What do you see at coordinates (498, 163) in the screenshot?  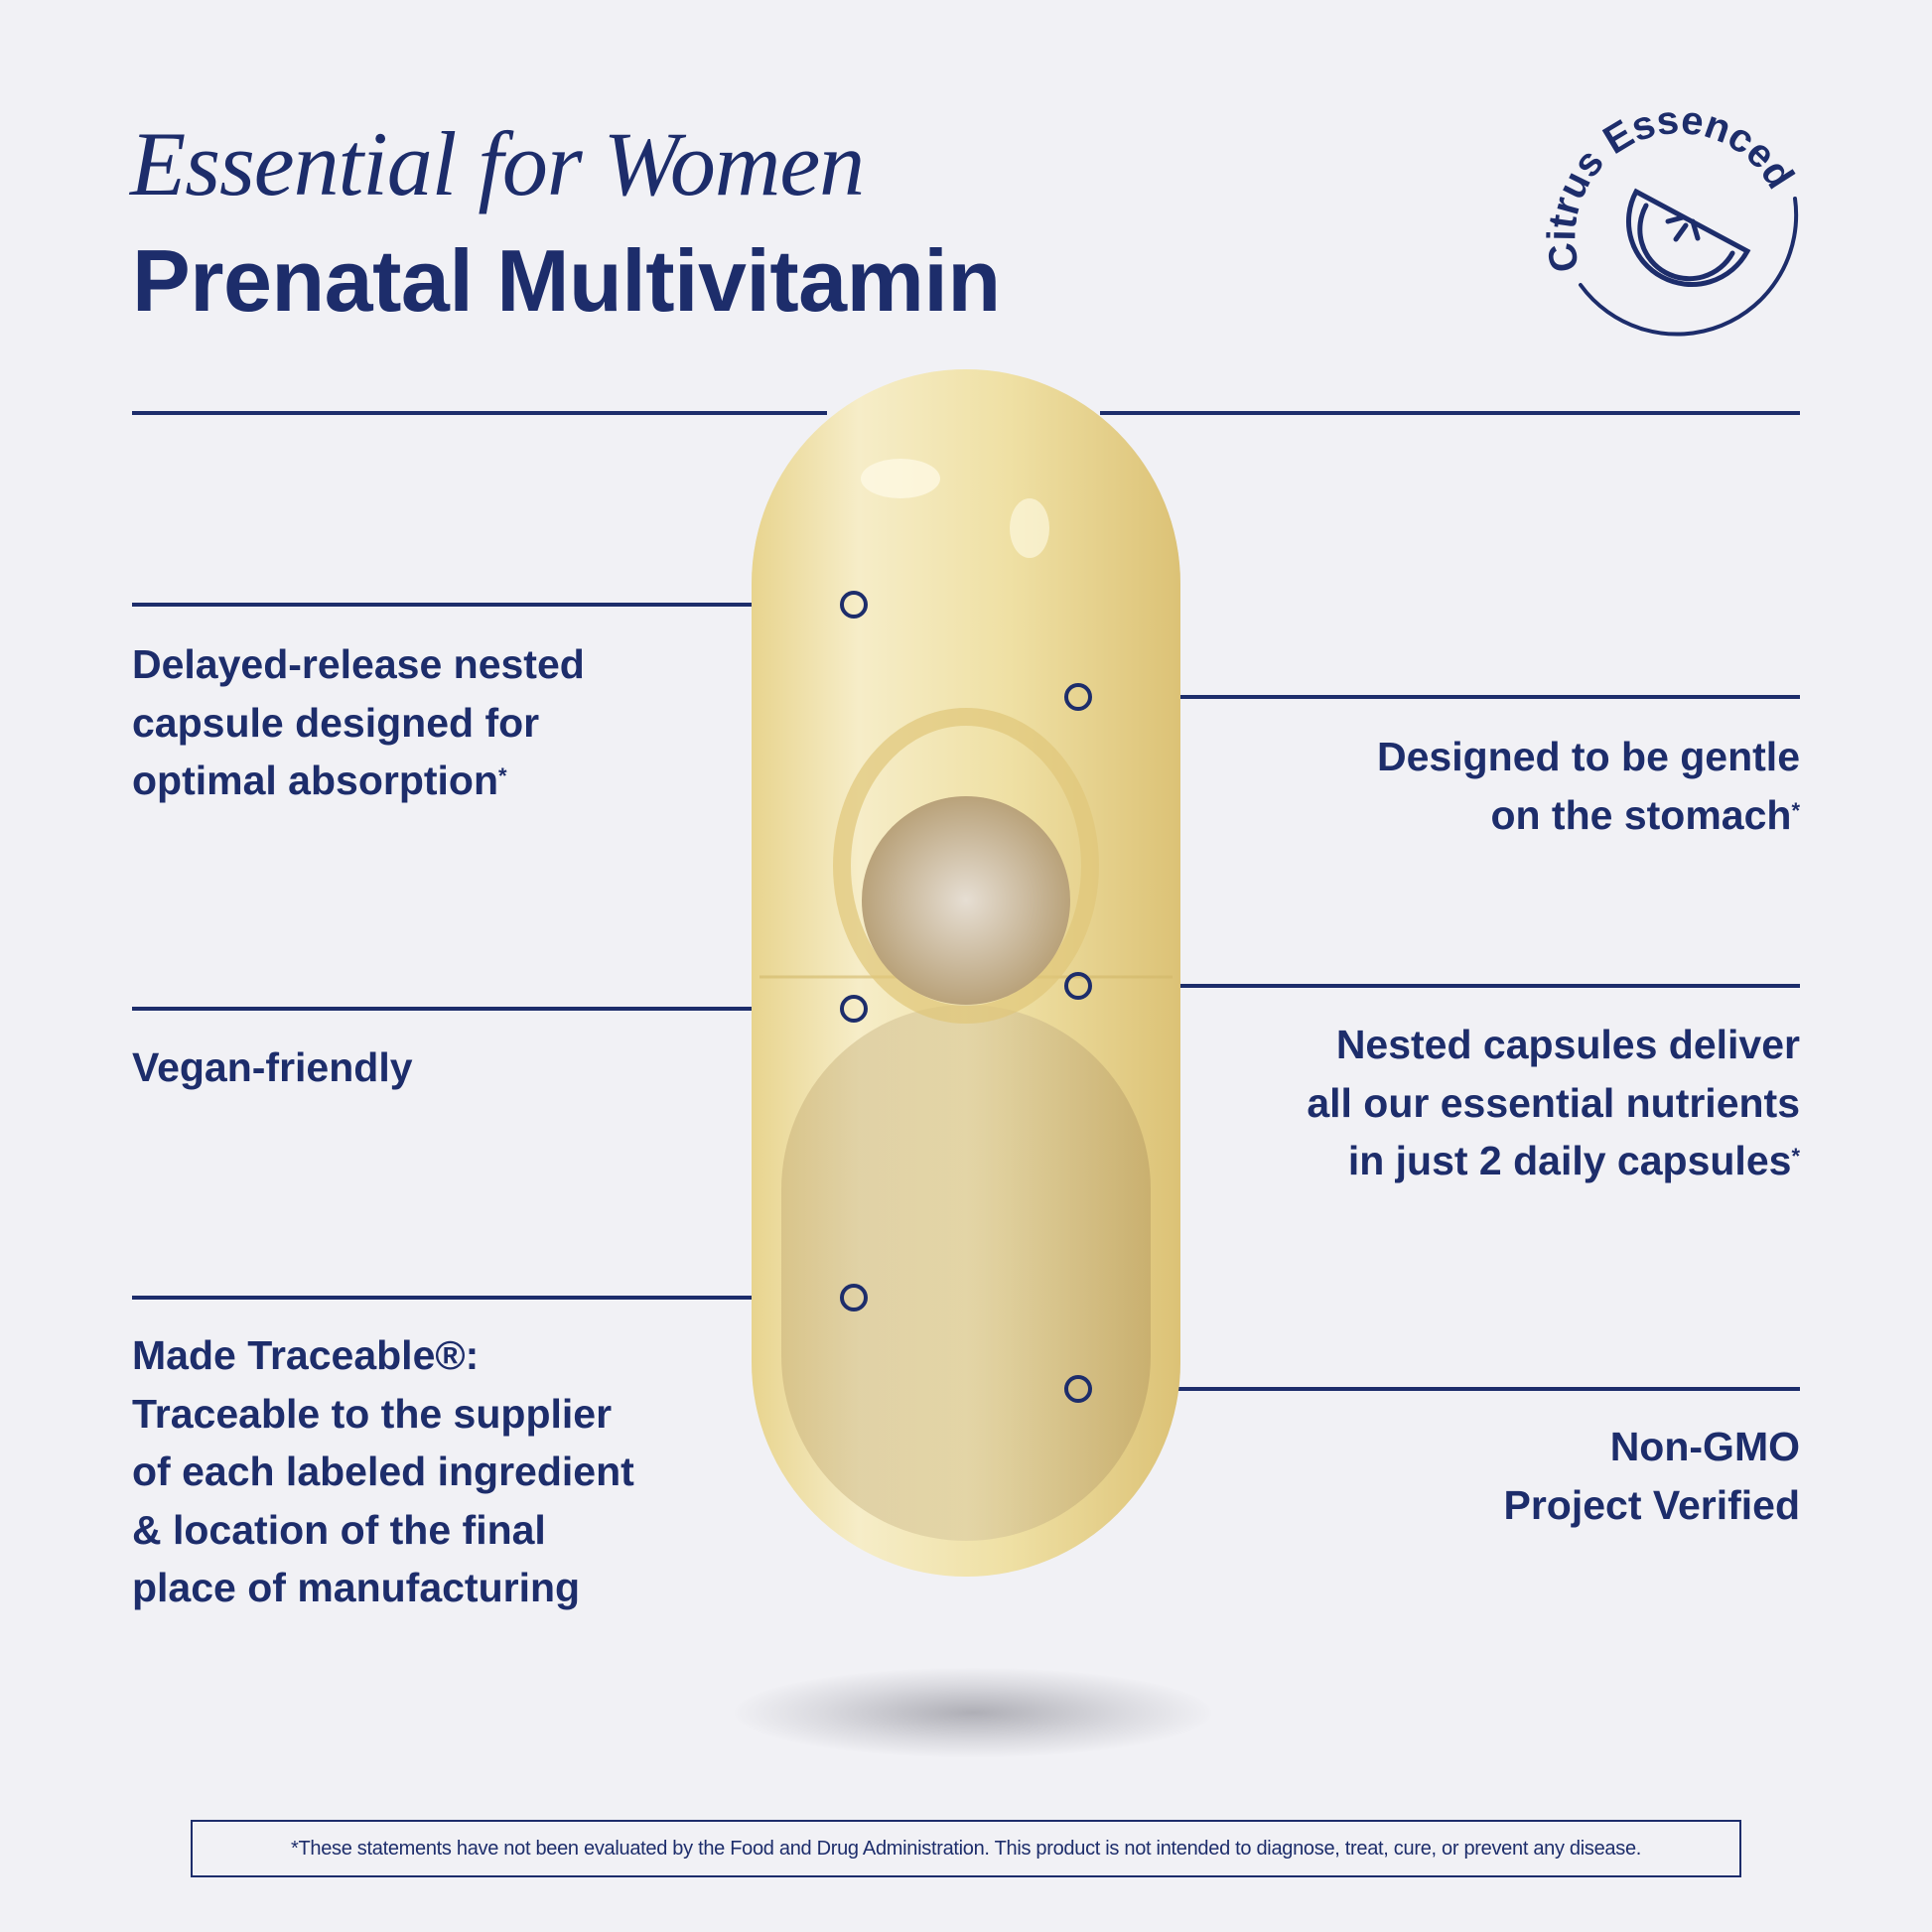 I see `product-line-title: Essential for Women` at bounding box center [498, 163].